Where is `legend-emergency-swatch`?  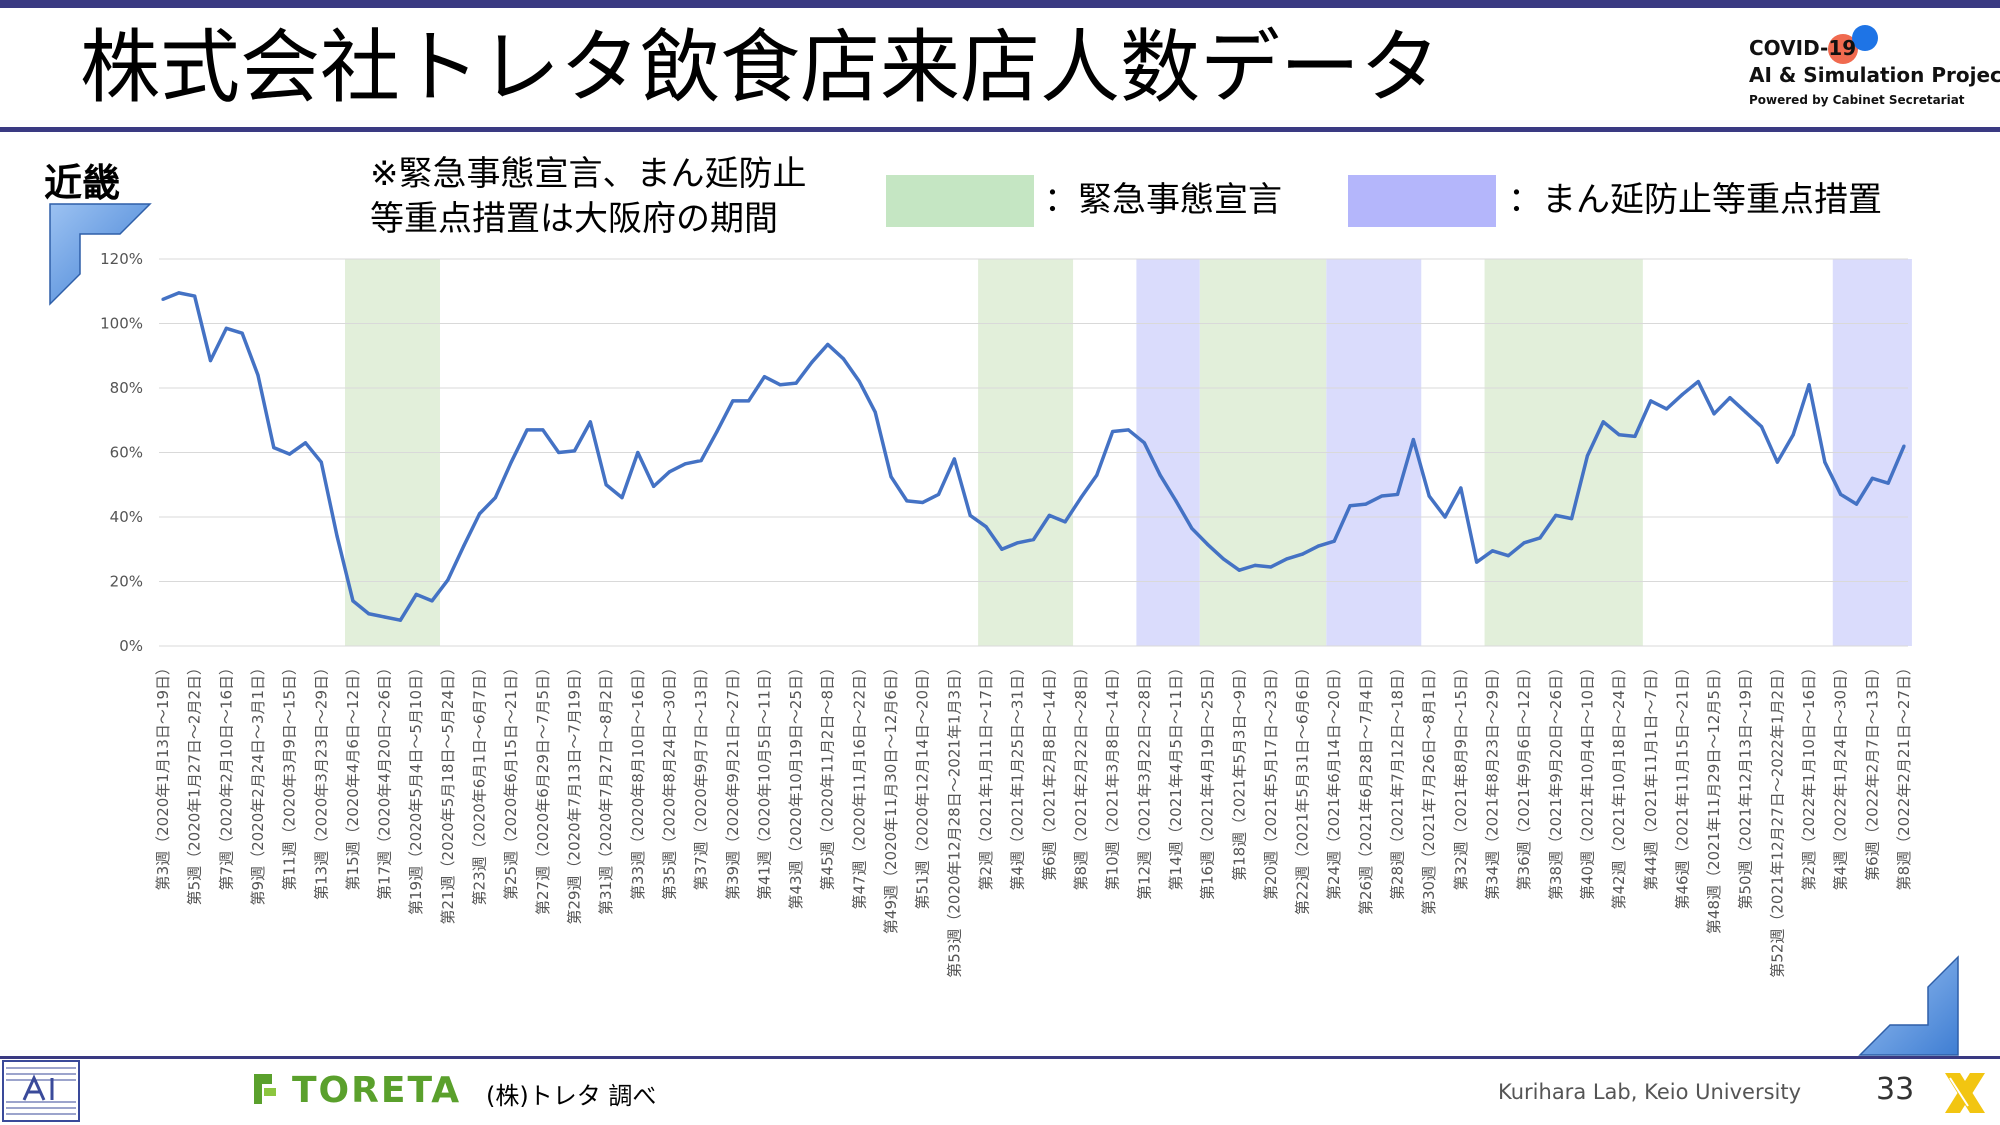
legend-emergency-swatch is located at coordinates (960, 201).